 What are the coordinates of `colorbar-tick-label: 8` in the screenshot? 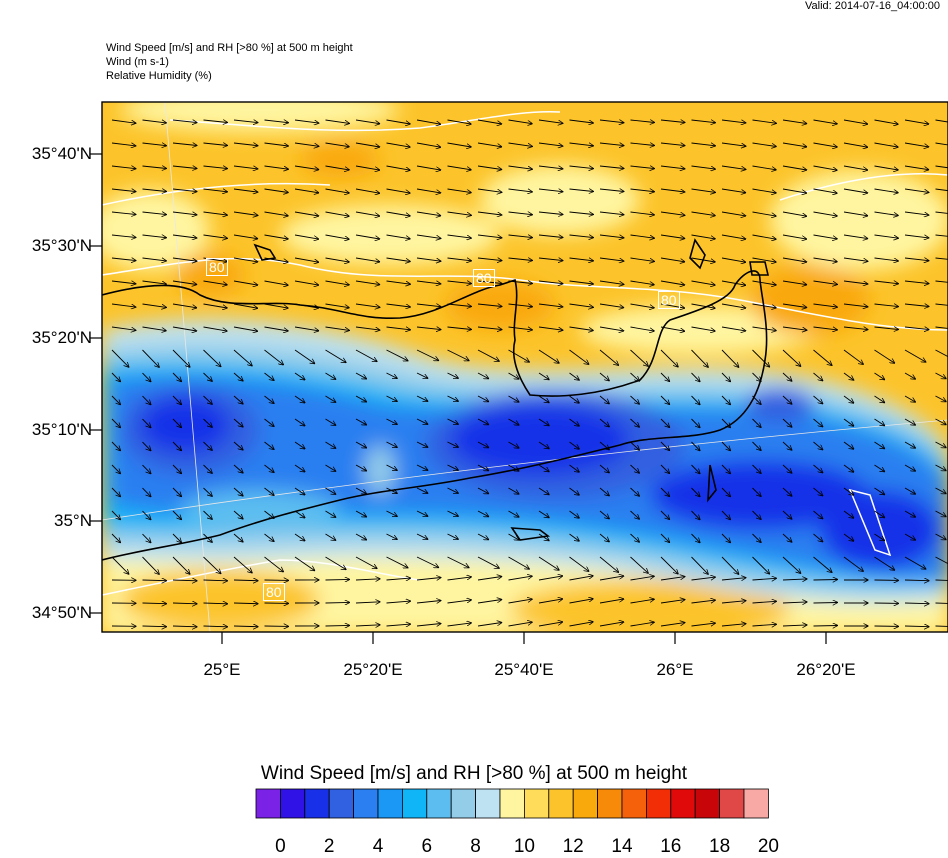 It's located at (475, 847).